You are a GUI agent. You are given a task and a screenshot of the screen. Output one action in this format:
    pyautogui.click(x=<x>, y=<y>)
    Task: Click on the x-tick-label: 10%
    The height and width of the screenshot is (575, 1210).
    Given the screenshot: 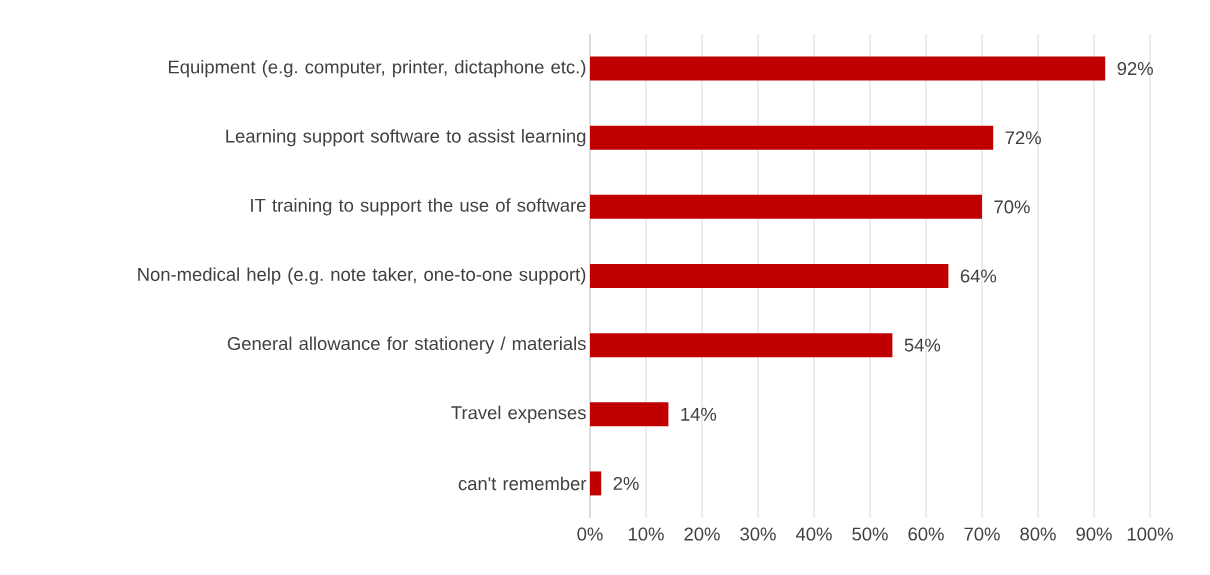 What is the action you would take?
    pyautogui.click(x=646, y=534)
    